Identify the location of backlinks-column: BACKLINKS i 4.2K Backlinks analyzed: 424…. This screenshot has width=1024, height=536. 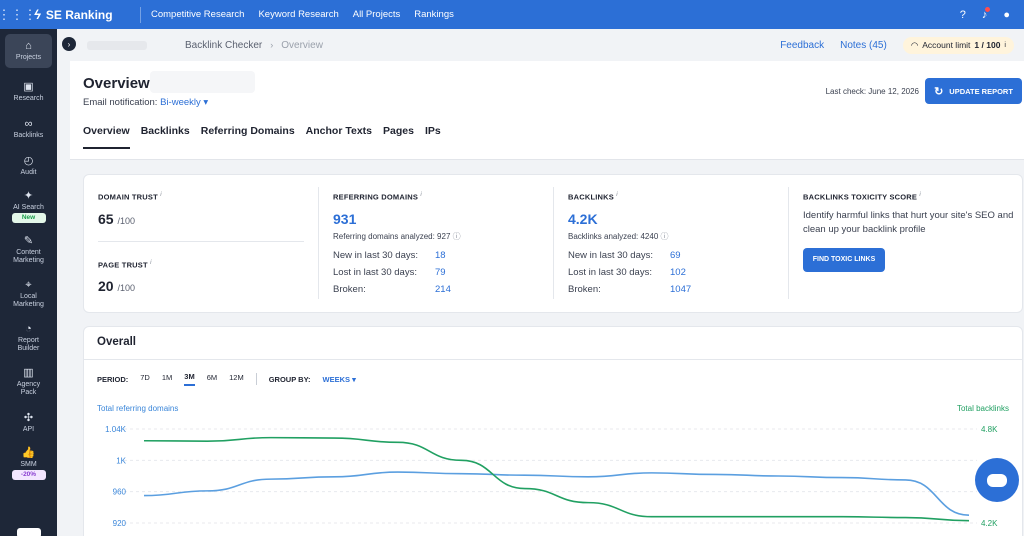
(678, 244).